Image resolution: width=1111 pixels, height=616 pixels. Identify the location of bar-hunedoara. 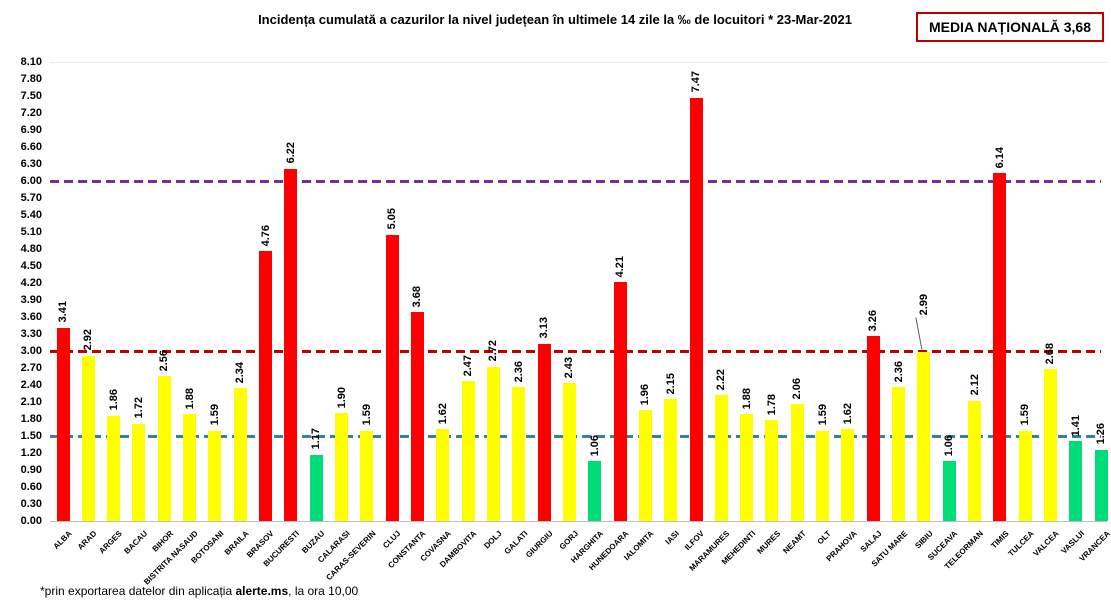
(620, 401).